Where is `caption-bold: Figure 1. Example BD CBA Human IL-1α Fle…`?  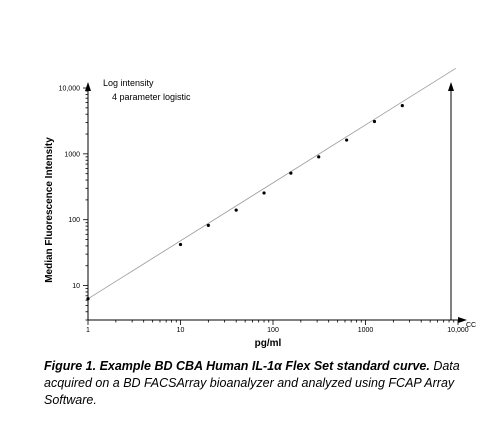 caption-bold: Figure 1. Example BD CBA Human IL-1α Fle… is located at coordinates (237, 366).